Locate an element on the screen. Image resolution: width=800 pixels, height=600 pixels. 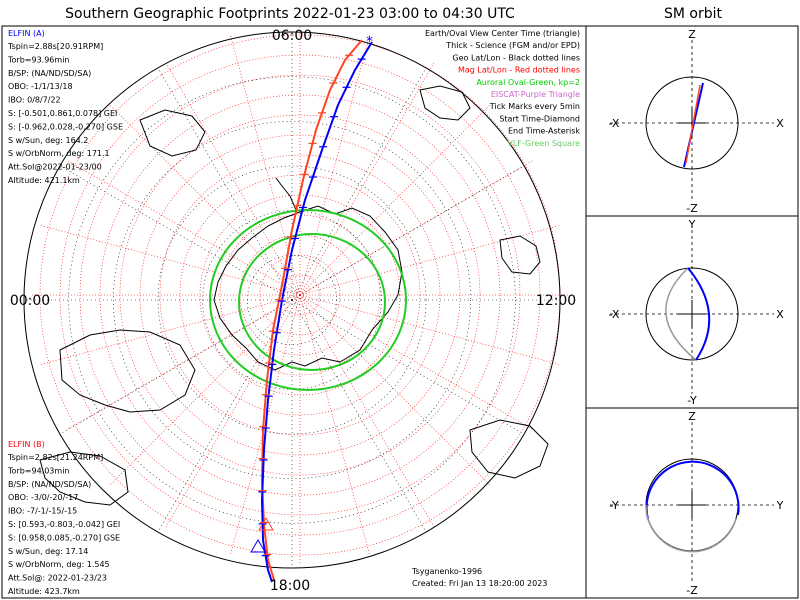
elfin-b-info-line: OBO: -3/0/-20/-17 is located at coordinates (43, 497).